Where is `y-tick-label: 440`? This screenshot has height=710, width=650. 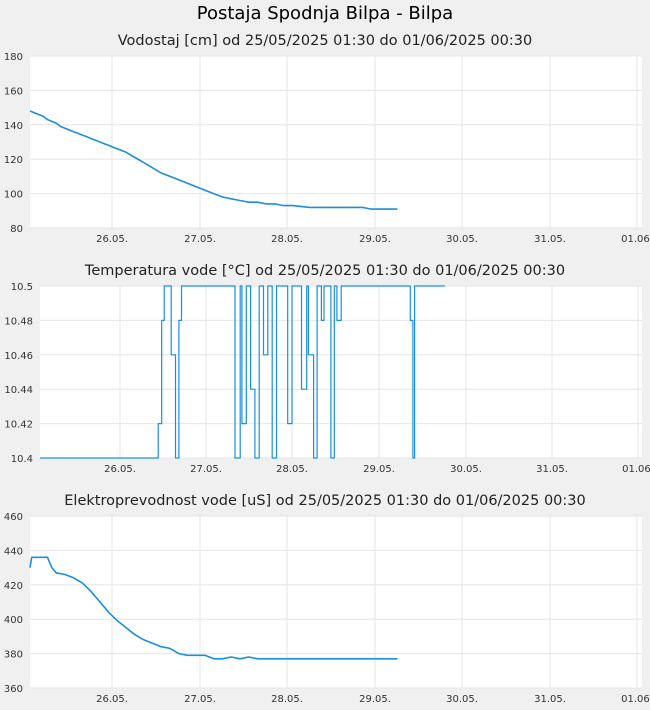 y-tick-label: 440 is located at coordinates (13, 551).